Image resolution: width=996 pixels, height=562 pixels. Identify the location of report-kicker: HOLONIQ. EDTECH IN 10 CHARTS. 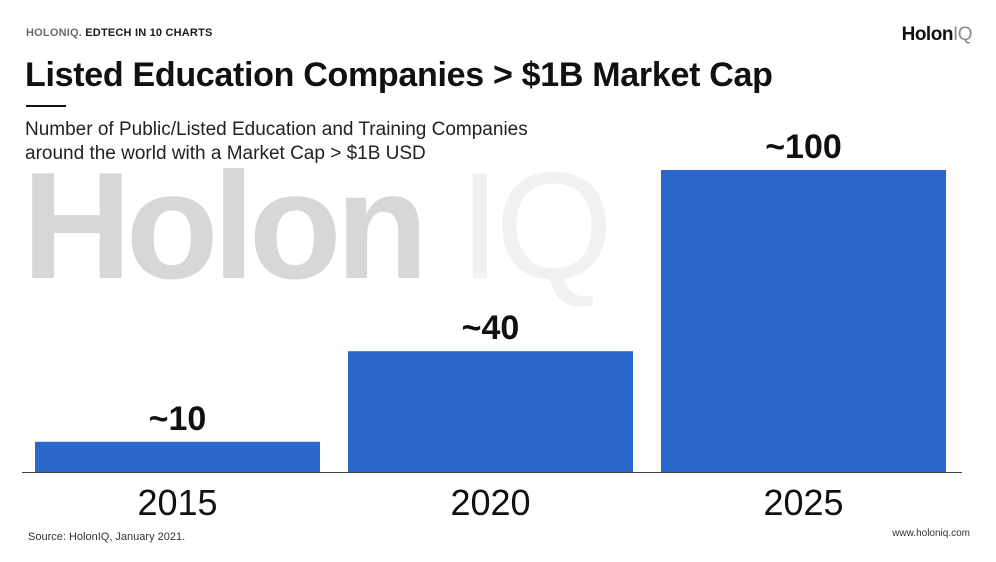
(119, 33).